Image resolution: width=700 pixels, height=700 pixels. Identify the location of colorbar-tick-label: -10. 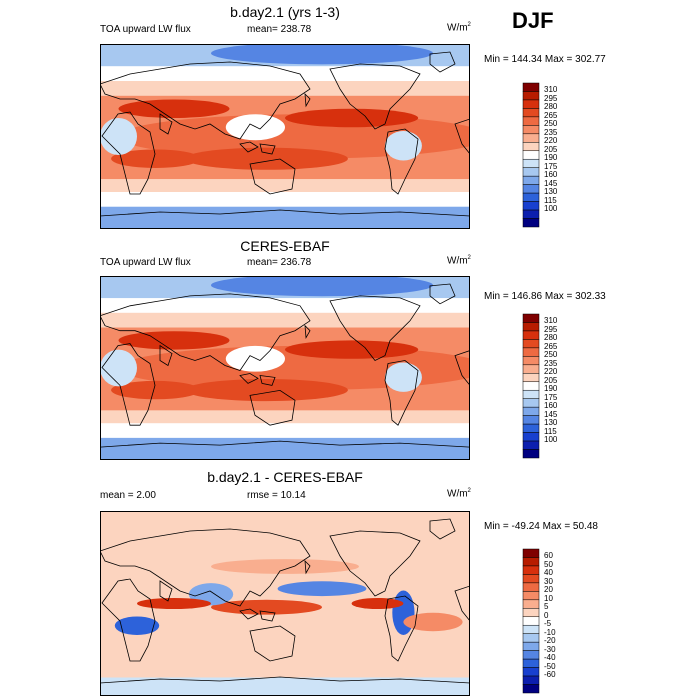
(550, 632).